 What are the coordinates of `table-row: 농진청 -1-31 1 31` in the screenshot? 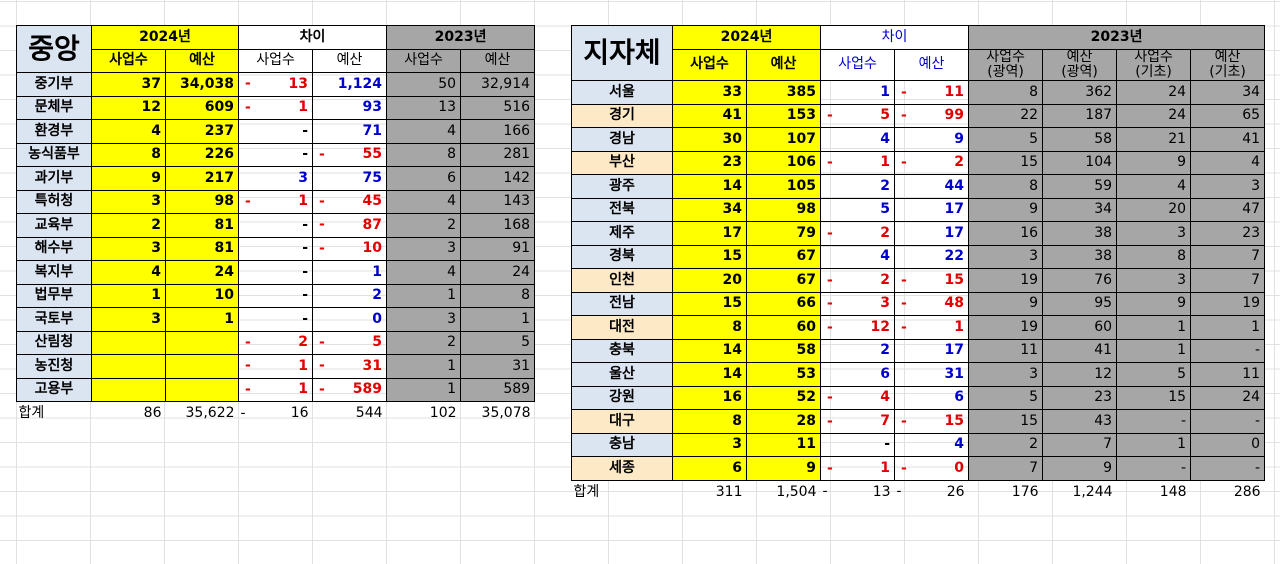 It's located at (276, 366).